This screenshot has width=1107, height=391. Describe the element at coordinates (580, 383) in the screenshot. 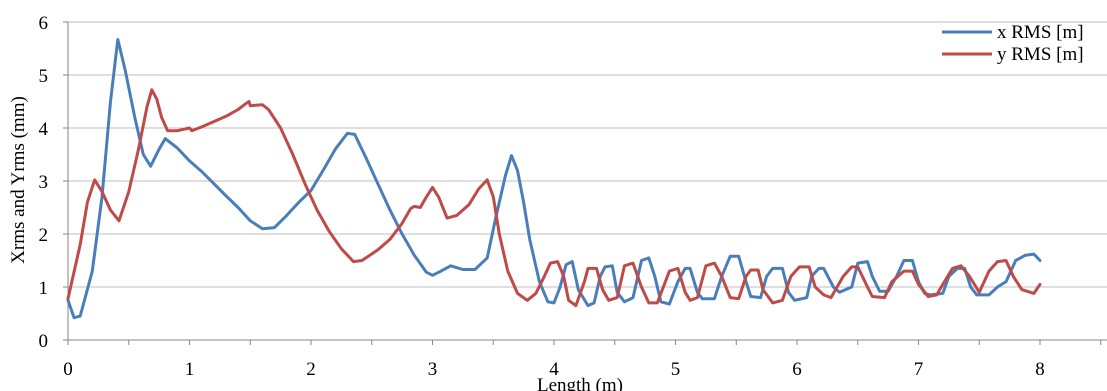

I see `x-axis-title: Length (m)` at that location.